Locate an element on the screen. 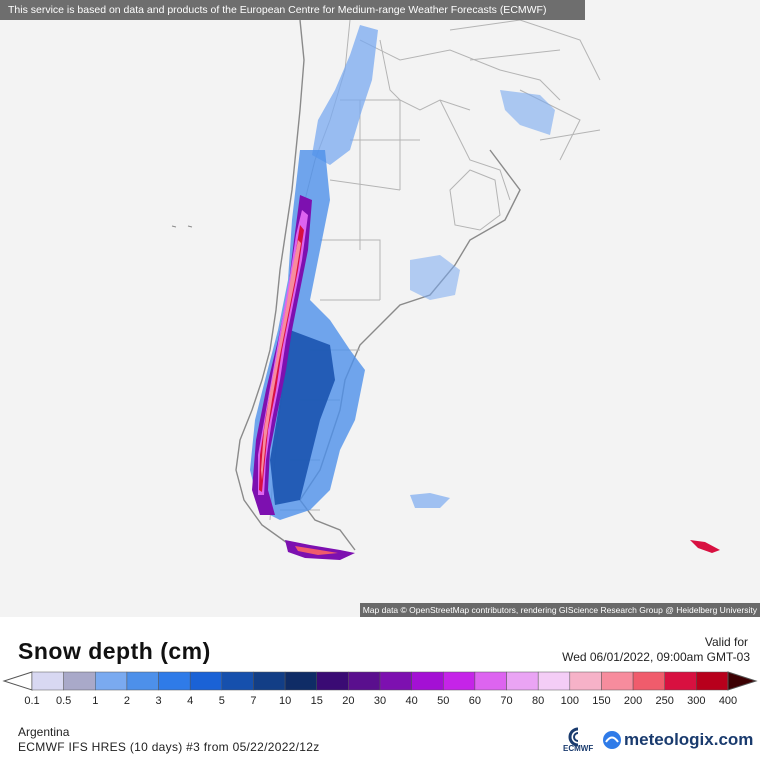 This screenshot has width=760, height=760. snow-pink-core is located at coordinates (281, 360).